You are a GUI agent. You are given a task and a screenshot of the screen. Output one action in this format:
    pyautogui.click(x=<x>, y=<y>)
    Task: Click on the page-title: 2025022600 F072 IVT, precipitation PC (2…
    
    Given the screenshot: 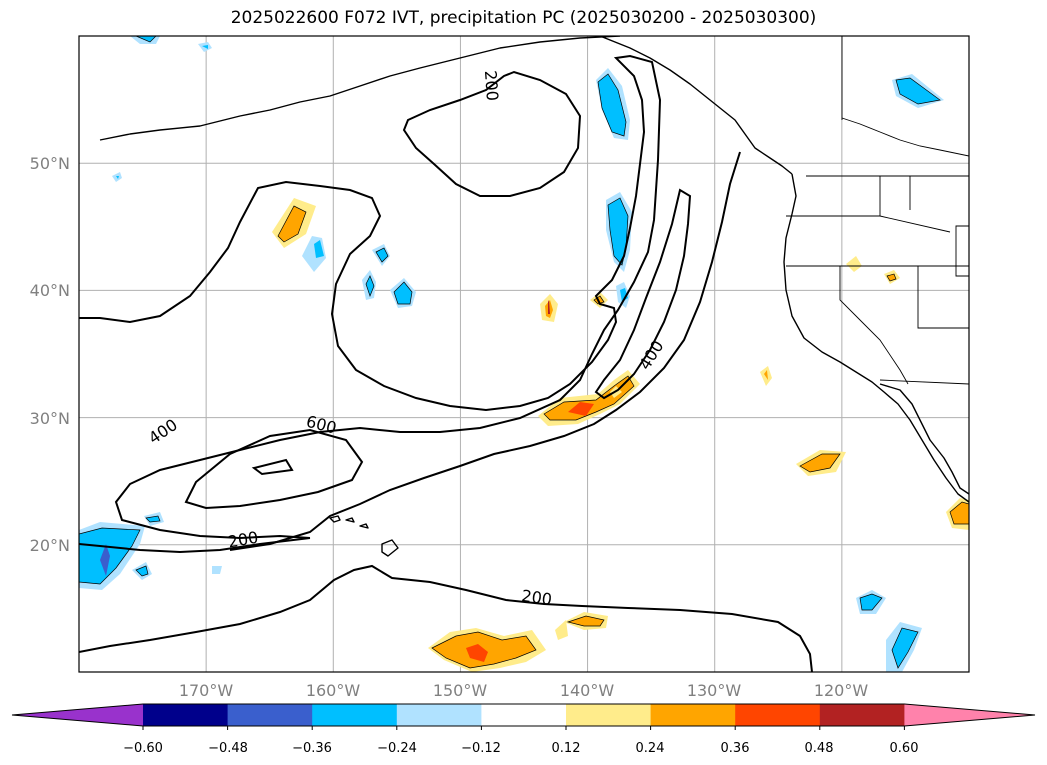 What is the action you would take?
    pyautogui.click(x=523, y=18)
    